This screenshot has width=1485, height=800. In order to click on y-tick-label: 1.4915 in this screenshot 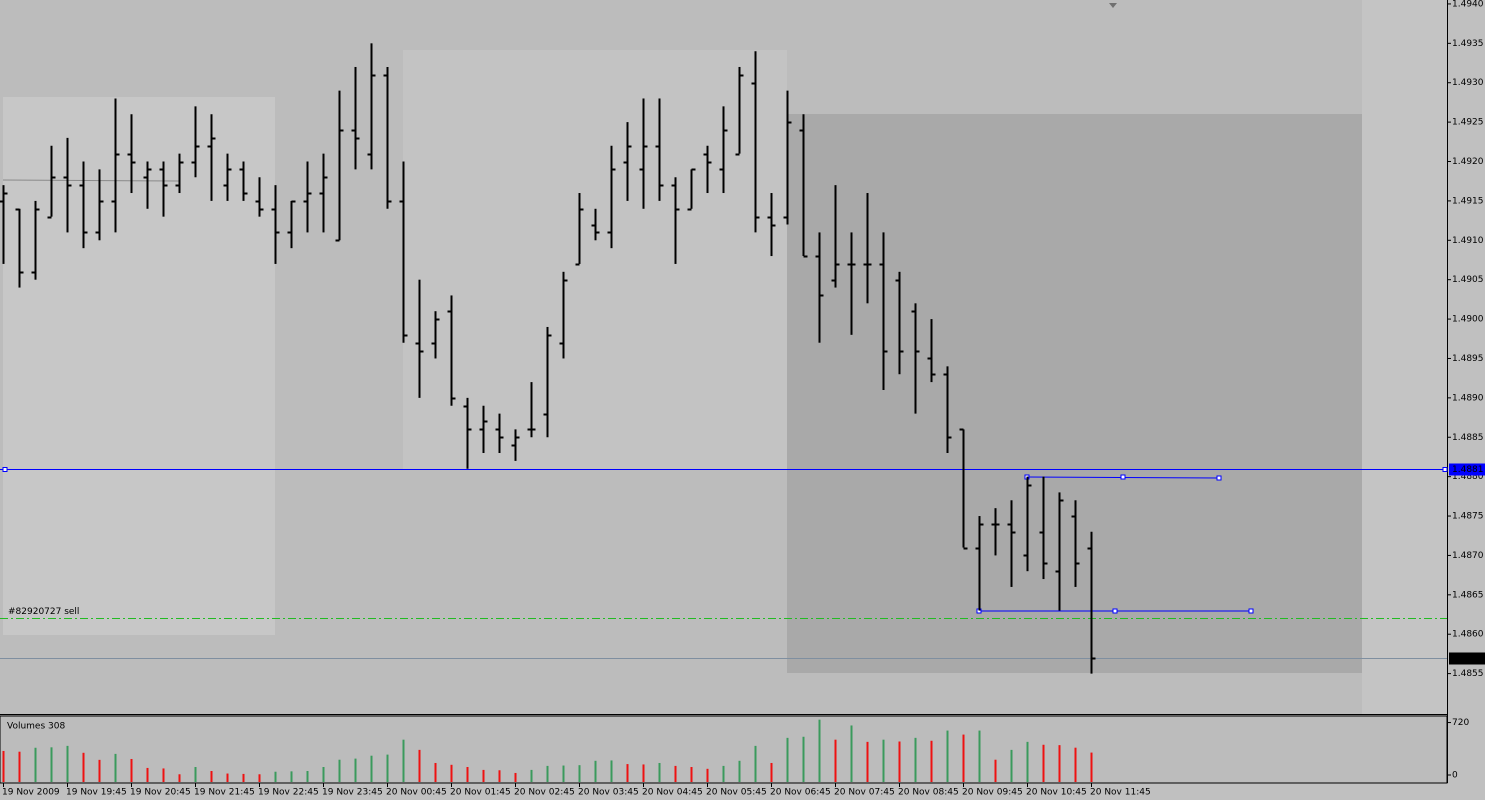, I will do `click(1468, 201)`.